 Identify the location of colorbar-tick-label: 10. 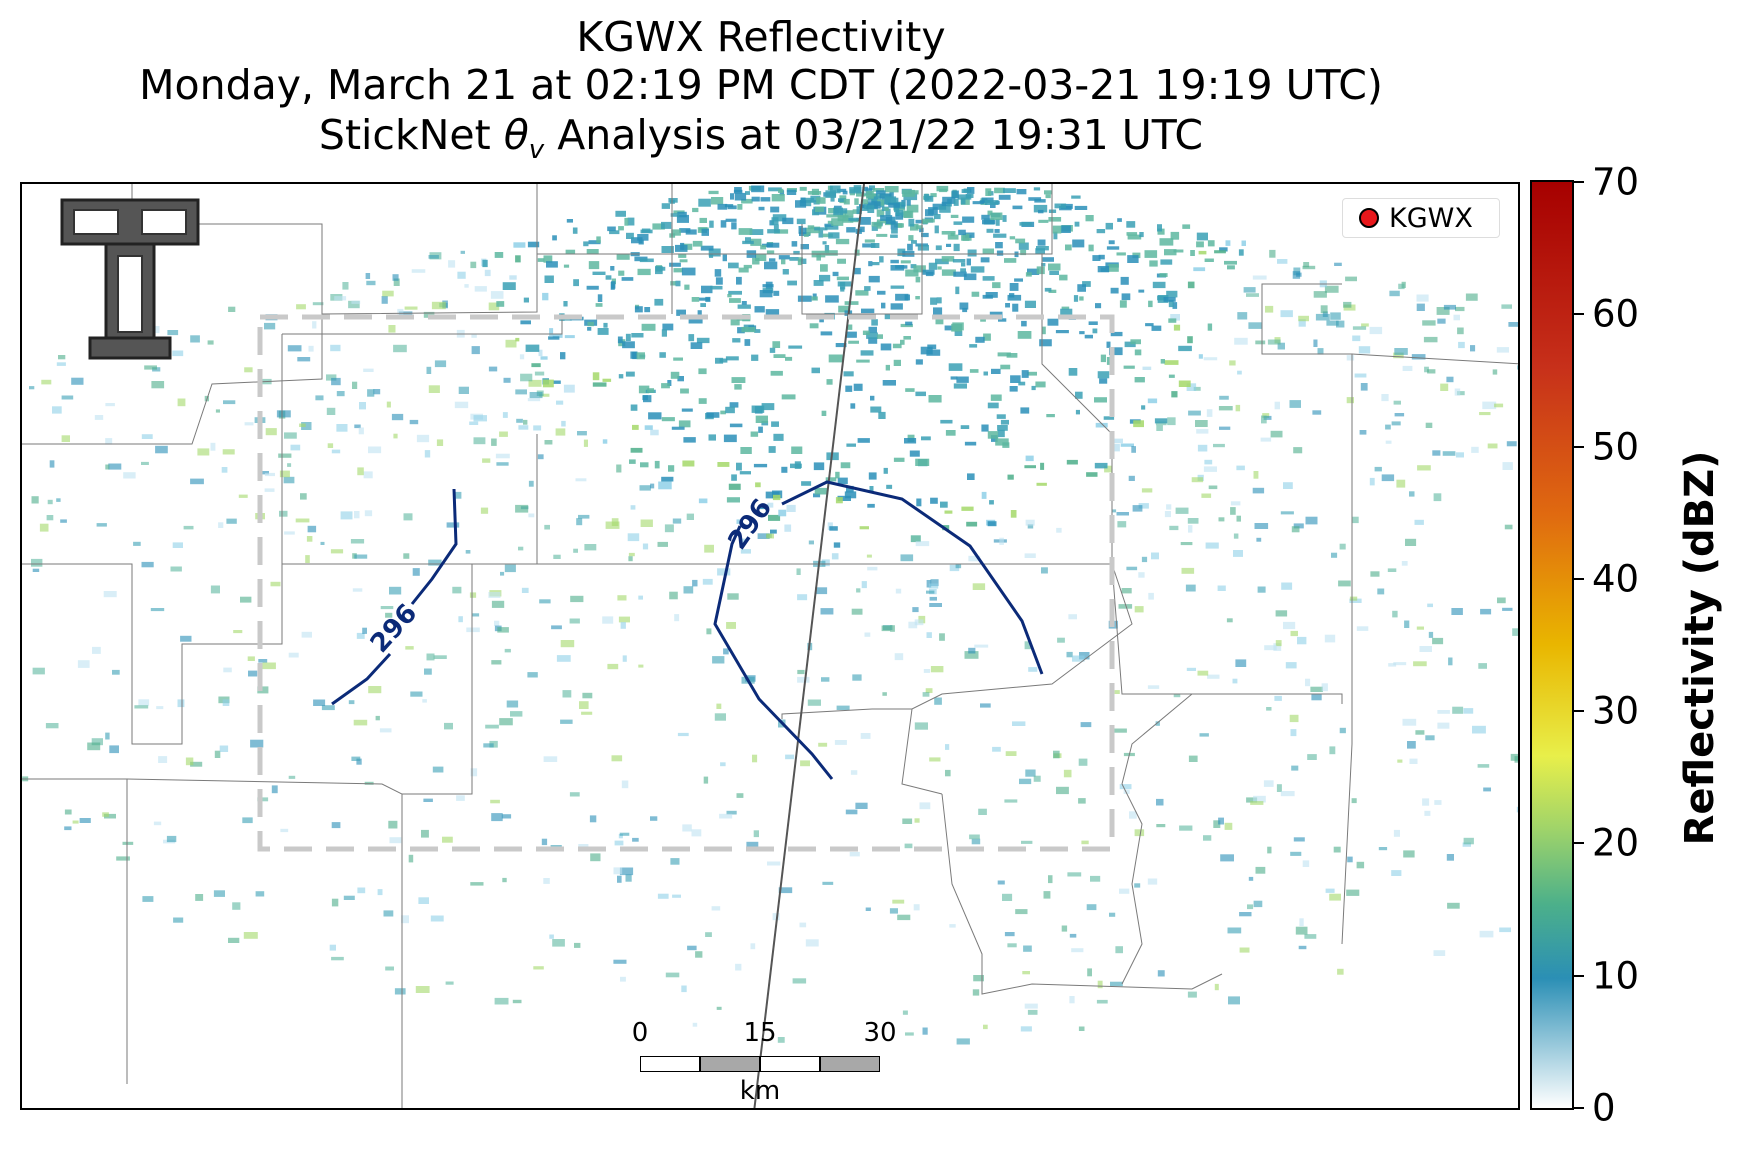
(1616, 976).